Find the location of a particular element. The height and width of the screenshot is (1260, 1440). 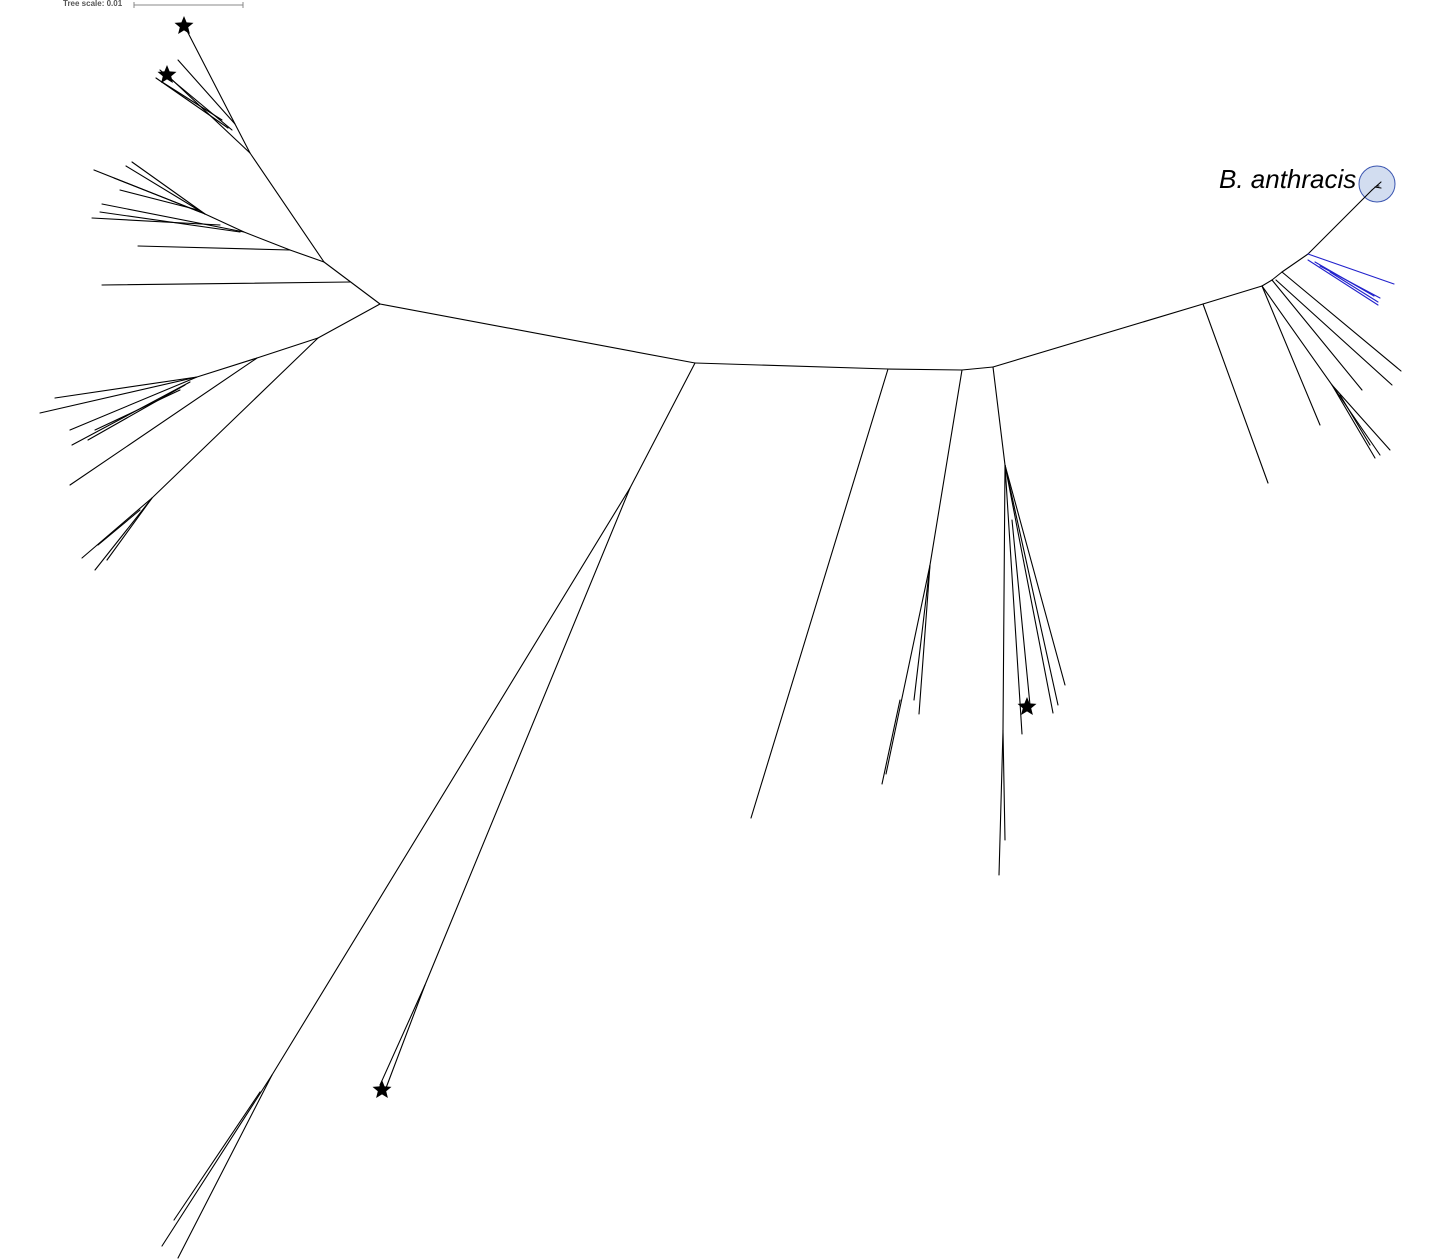

tree-scale-label: Tree scale: 0.01 is located at coordinates (93, 4).